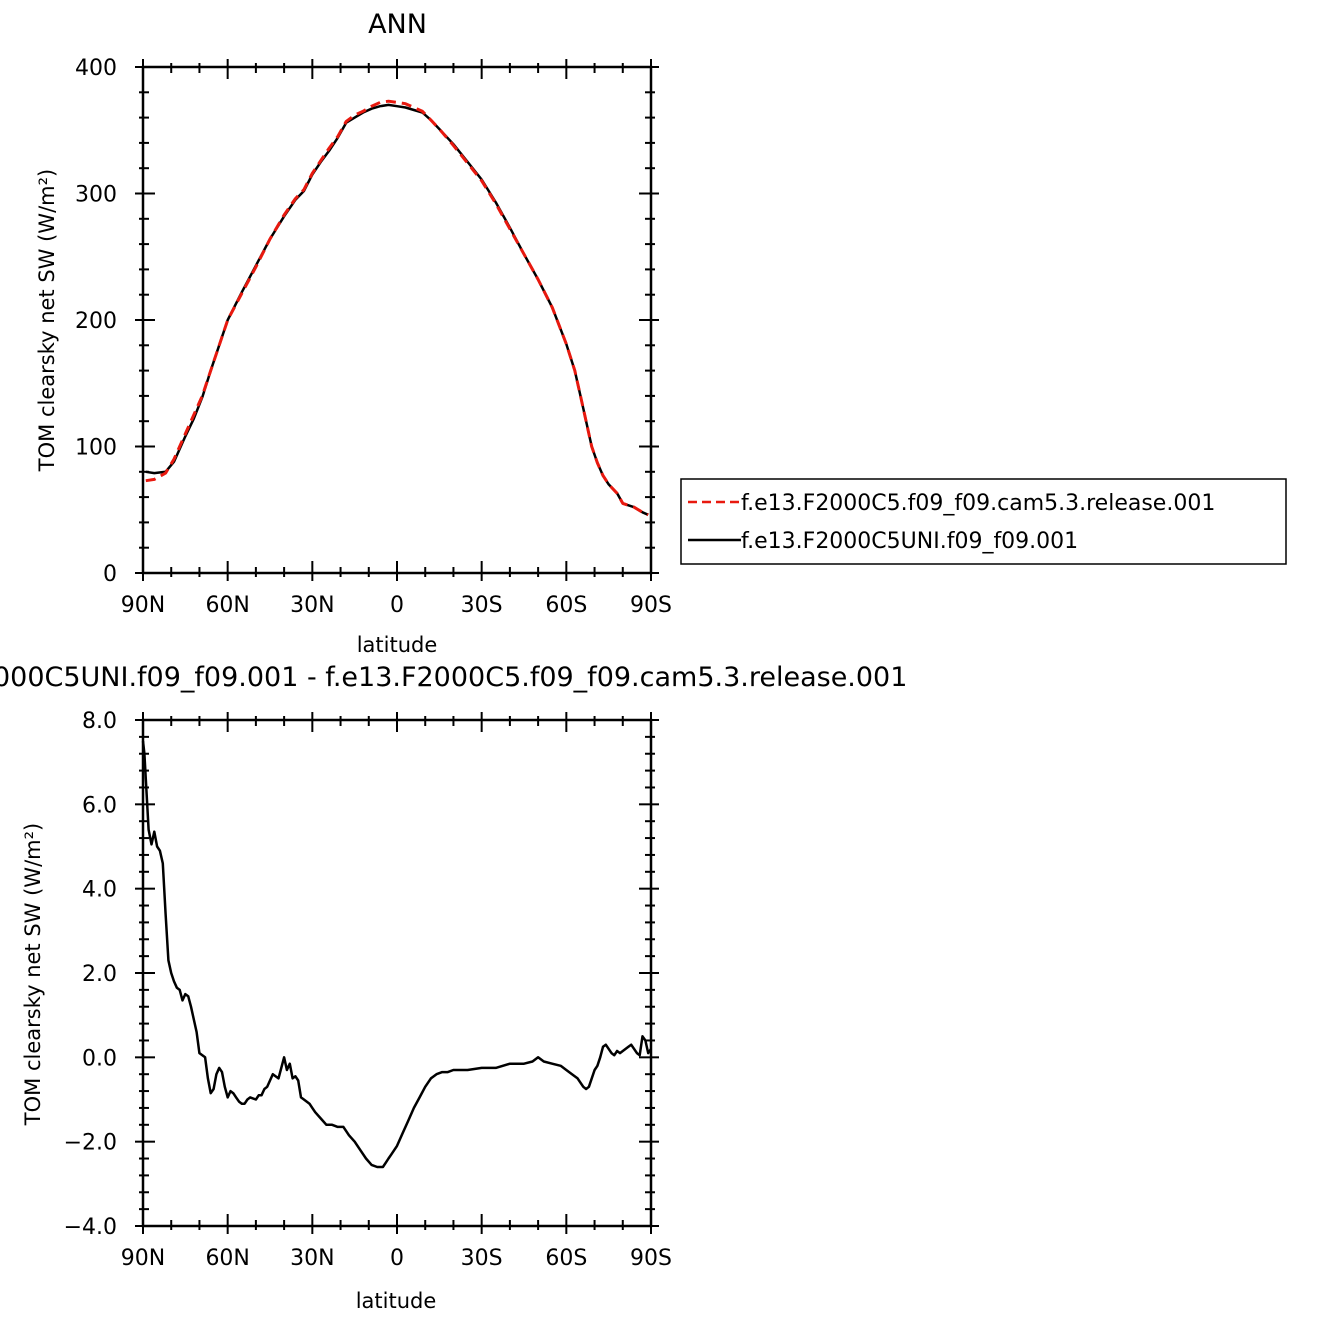 This screenshot has height=1319, width=1319. What do you see at coordinates (99, 805) in the screenshot?
I see `y-tick-label: 6.0` at bounding box center [99, 805].